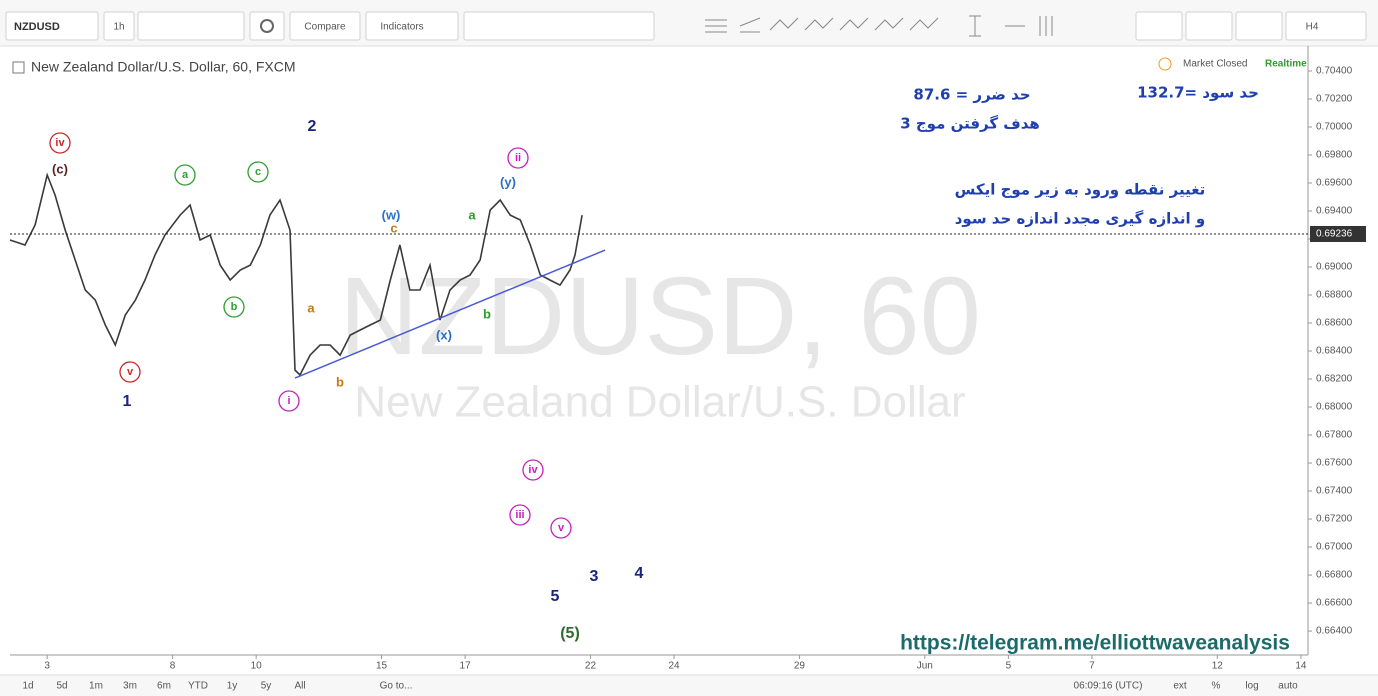 This screenshot has height=696, width=1378. What do you see at coordinates (1080, 190) in the screenshot?
I see `entry-note: تغییر نقطه ورود به زیر موج ایکس` at bounding box center [1080, 190].